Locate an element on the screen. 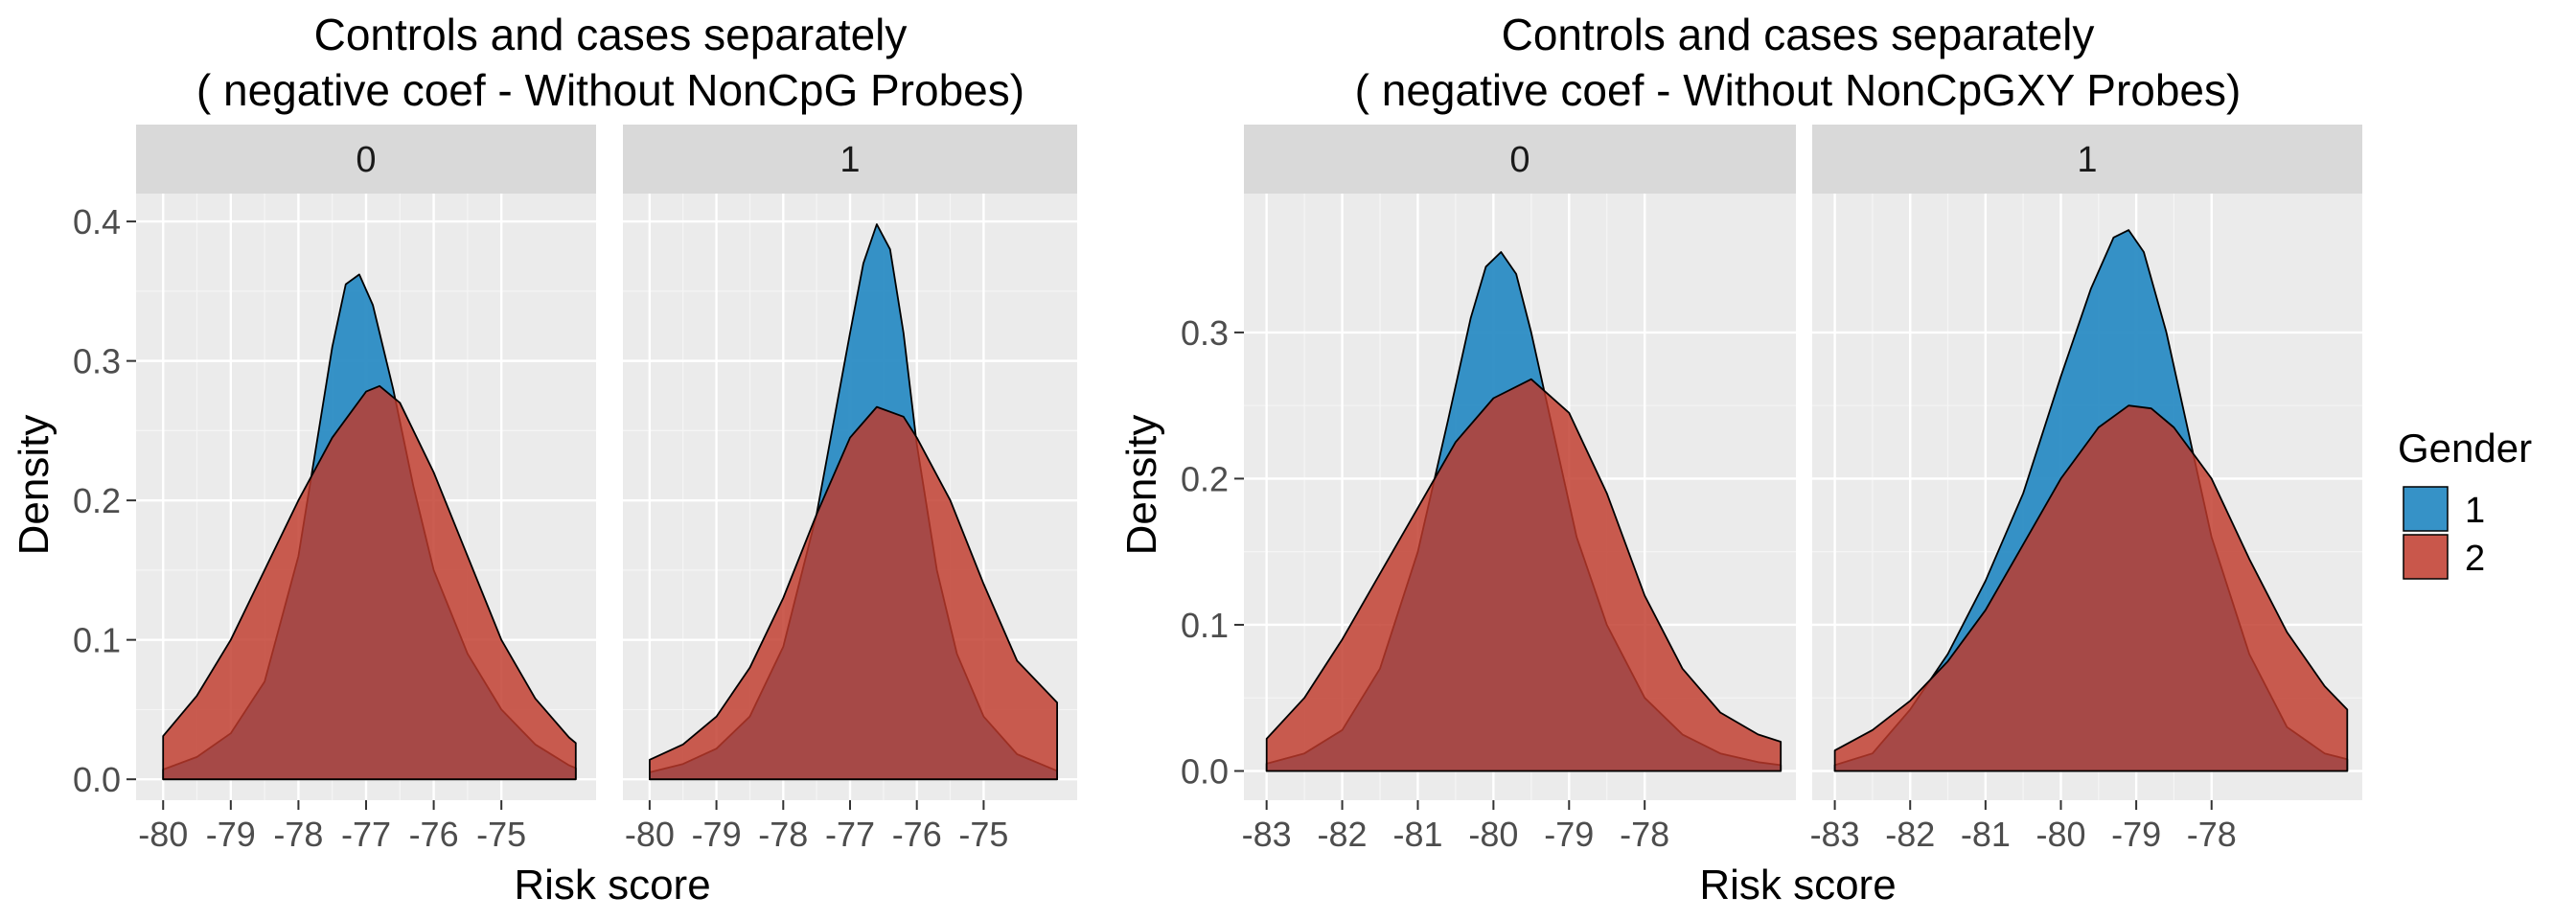 The height and width of the screenshot is (920, 2576). legend: Gender 1 2 is located at coordinates (2465, 503).